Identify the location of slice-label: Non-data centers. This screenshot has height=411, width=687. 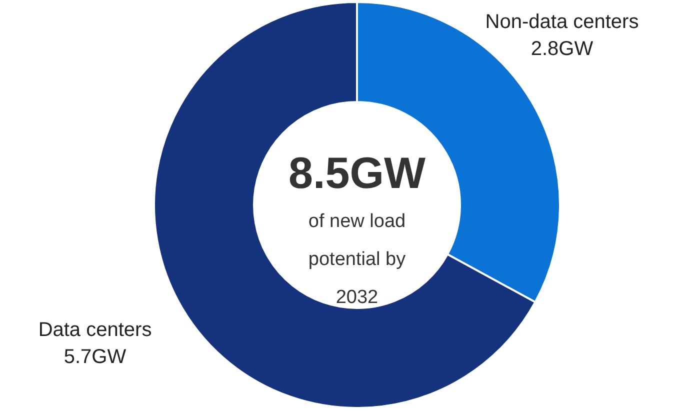
(562, 22).